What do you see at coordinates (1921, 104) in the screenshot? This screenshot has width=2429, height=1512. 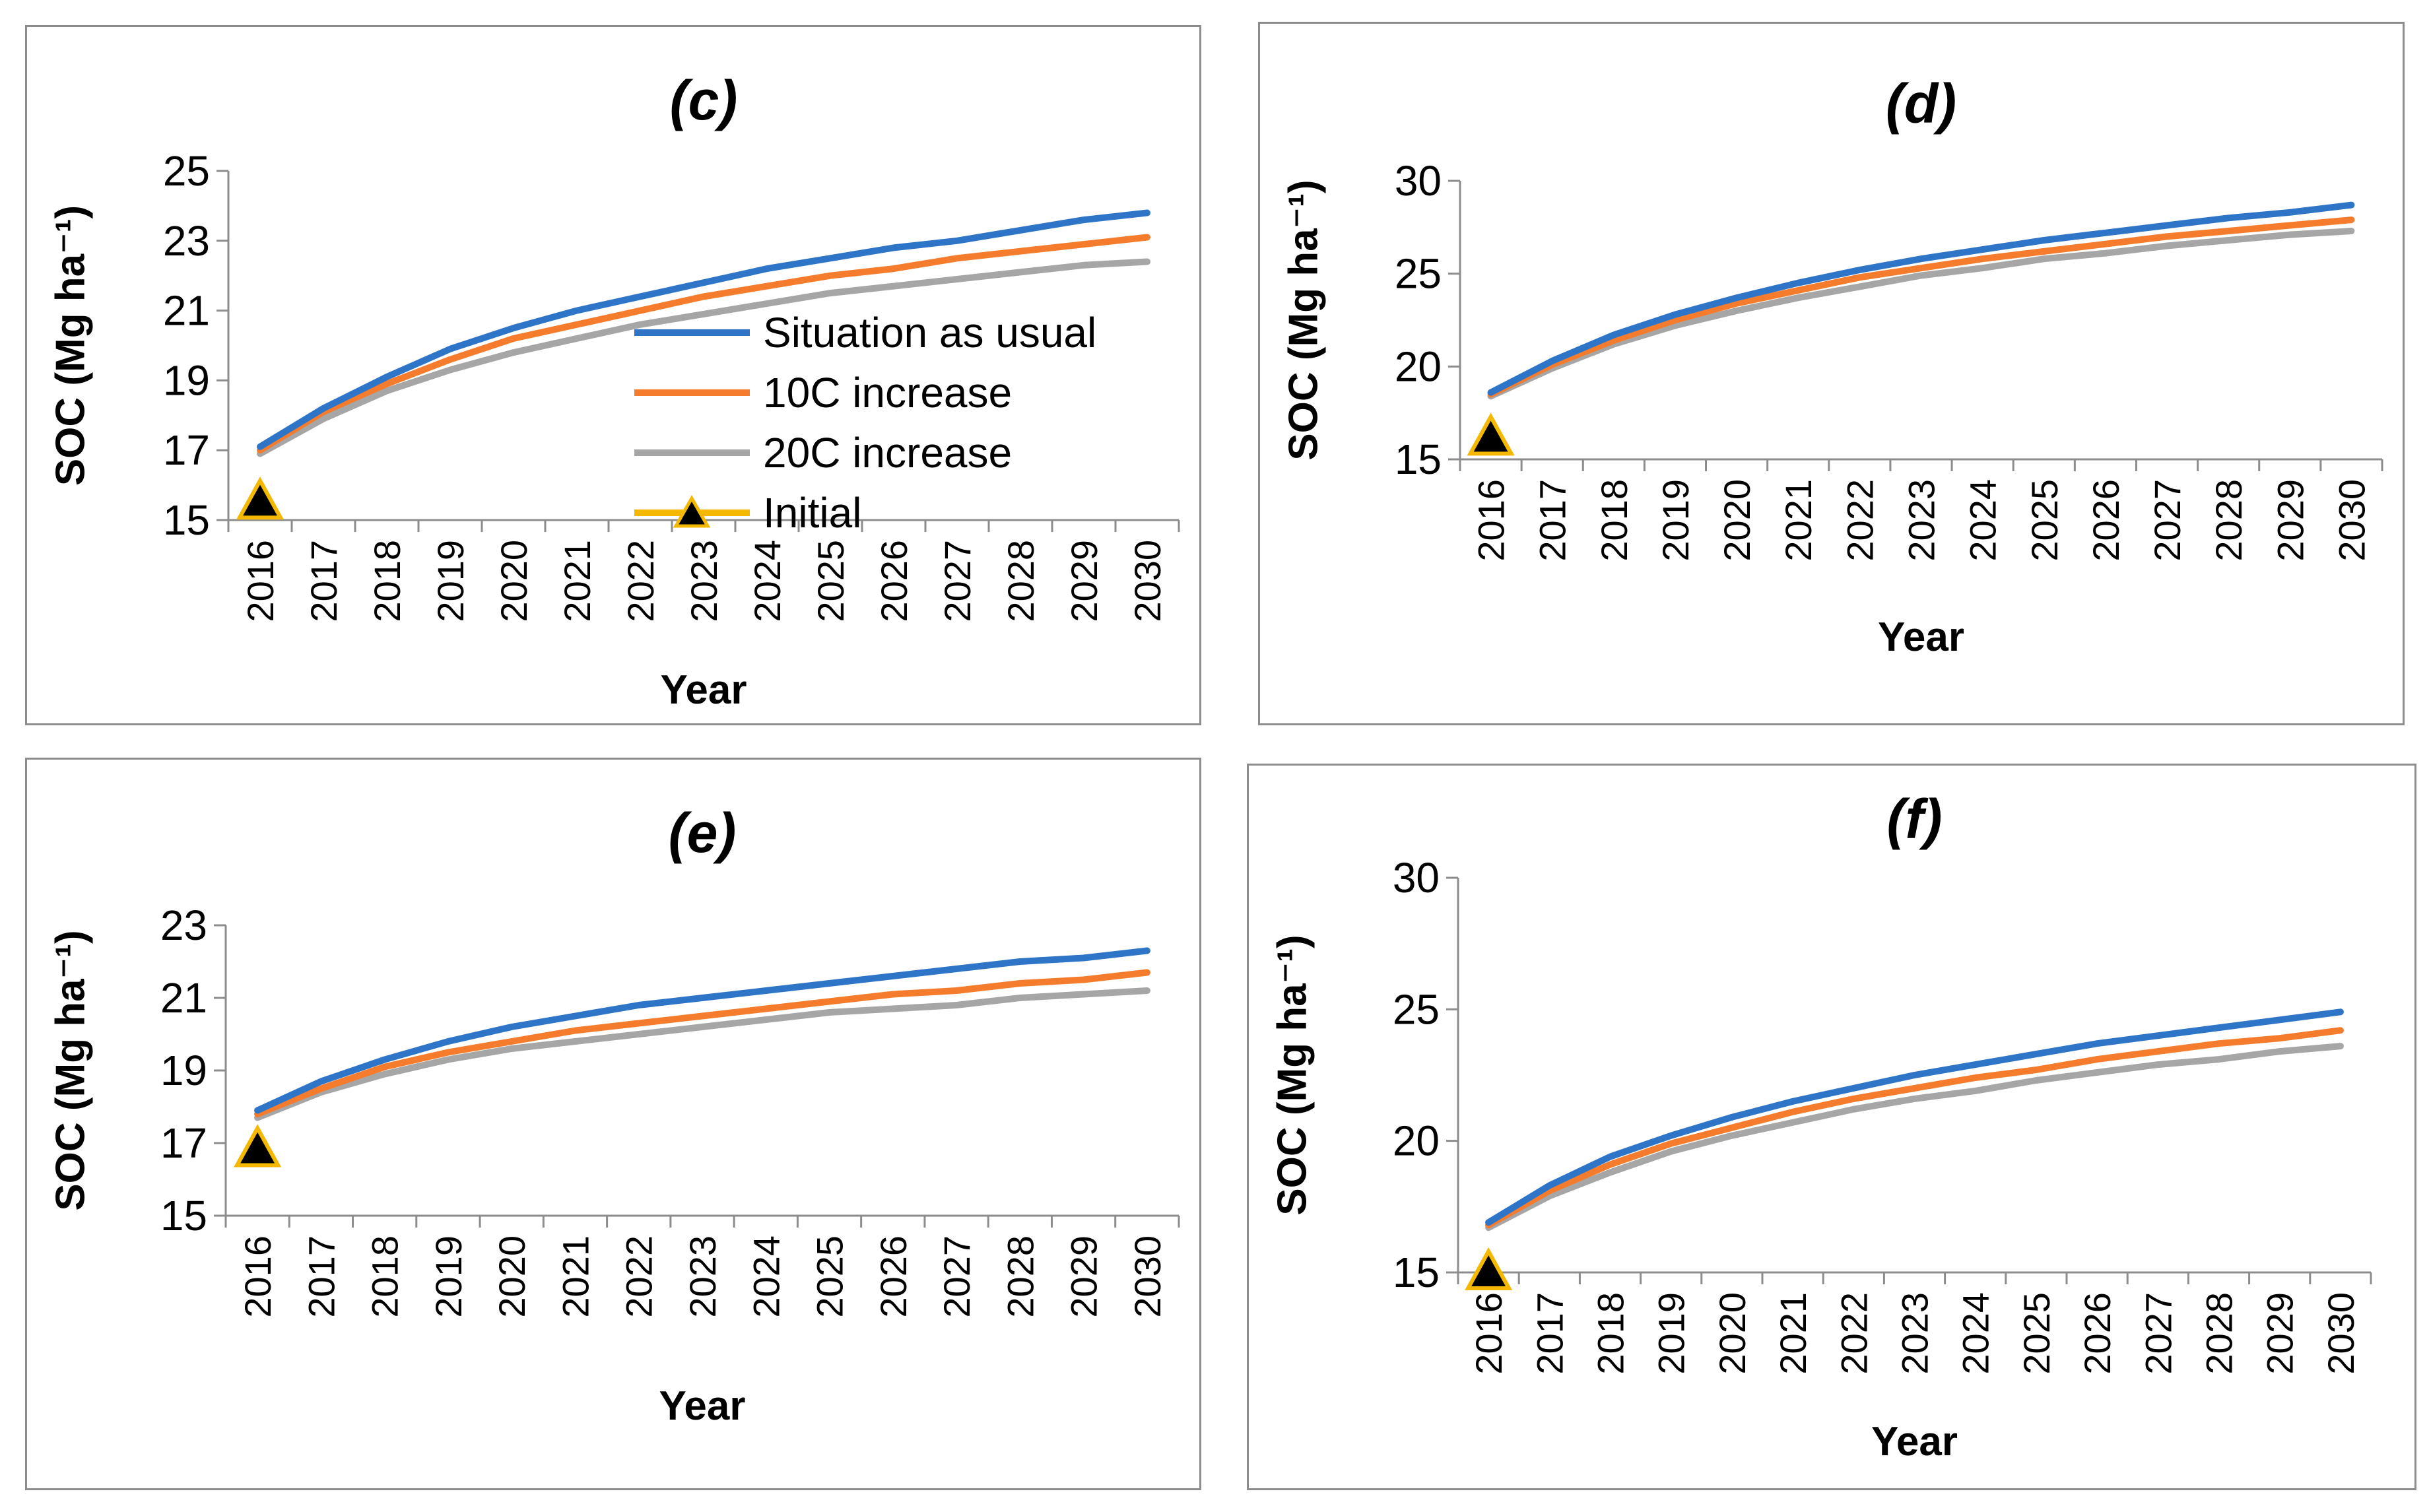 I see `chart-title: (d)` at bounding box center [1921, 104].